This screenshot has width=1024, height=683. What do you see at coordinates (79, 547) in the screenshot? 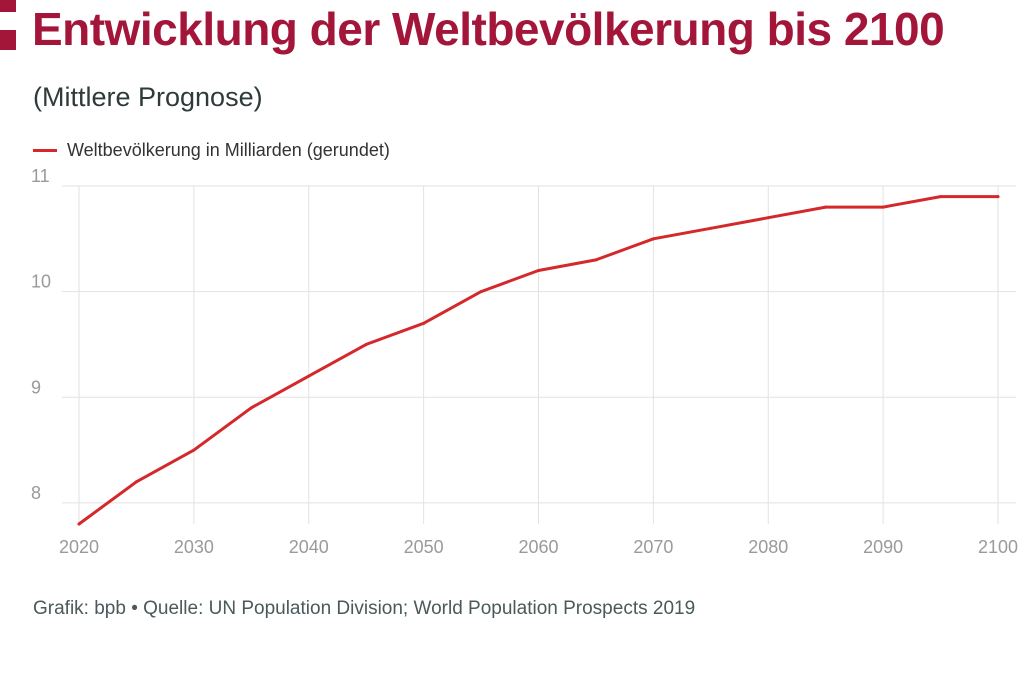
I see `x-tick-label: 2020` at bounding box center [79, 547].